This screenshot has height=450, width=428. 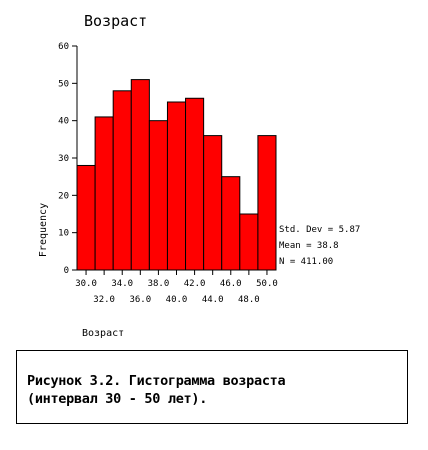 What do you see at coordinates (63, 234) in the screenshot?
I see `y-tick-label: 10` at bounding box center [63, 234].